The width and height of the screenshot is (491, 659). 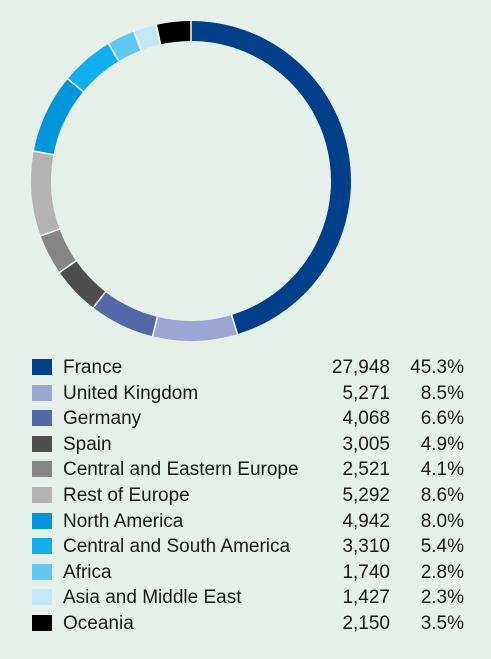 I want to click on legend-value: 1,427, so click(x=366, y=598).